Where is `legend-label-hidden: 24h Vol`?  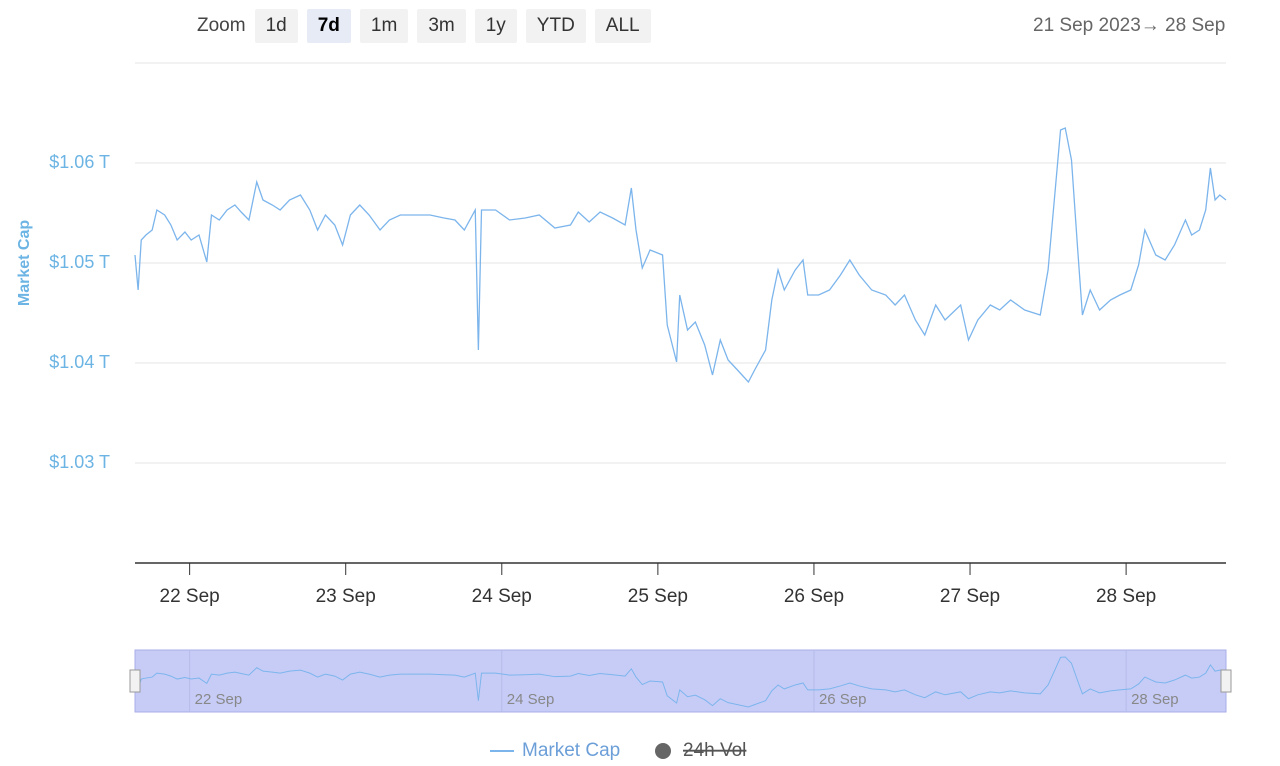
legend-label-hidden: 24h Vol is located at coordinates (714, 750).